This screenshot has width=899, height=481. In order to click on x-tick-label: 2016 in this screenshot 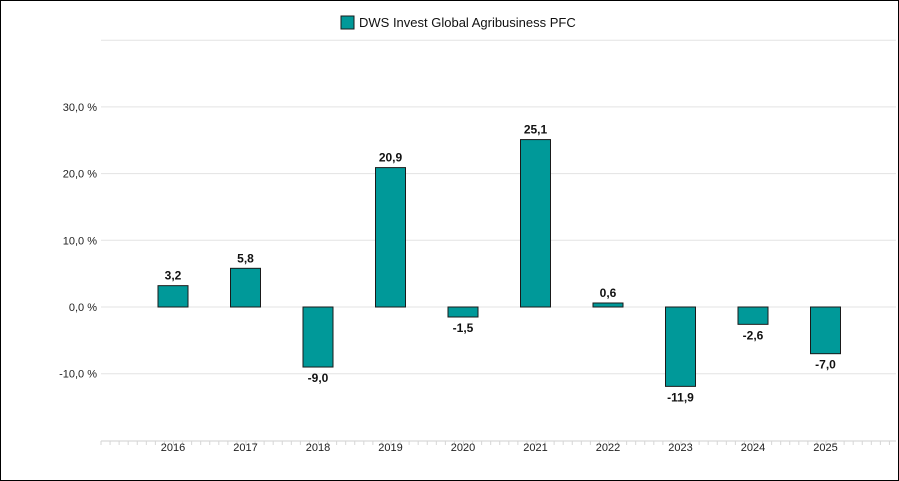, I will do `click(173, 448)`.